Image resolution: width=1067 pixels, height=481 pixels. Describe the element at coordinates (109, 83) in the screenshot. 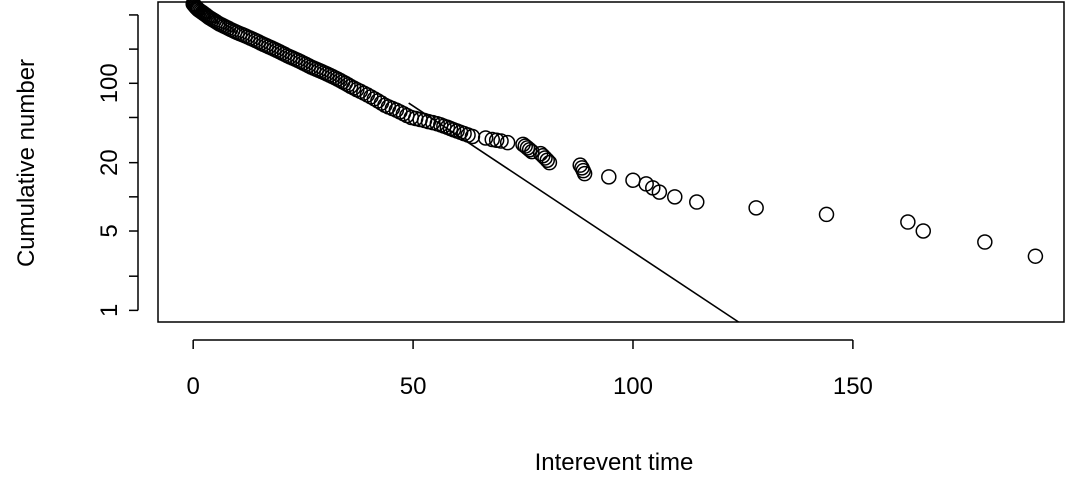

I see `y-tick-label: 100` at that location.